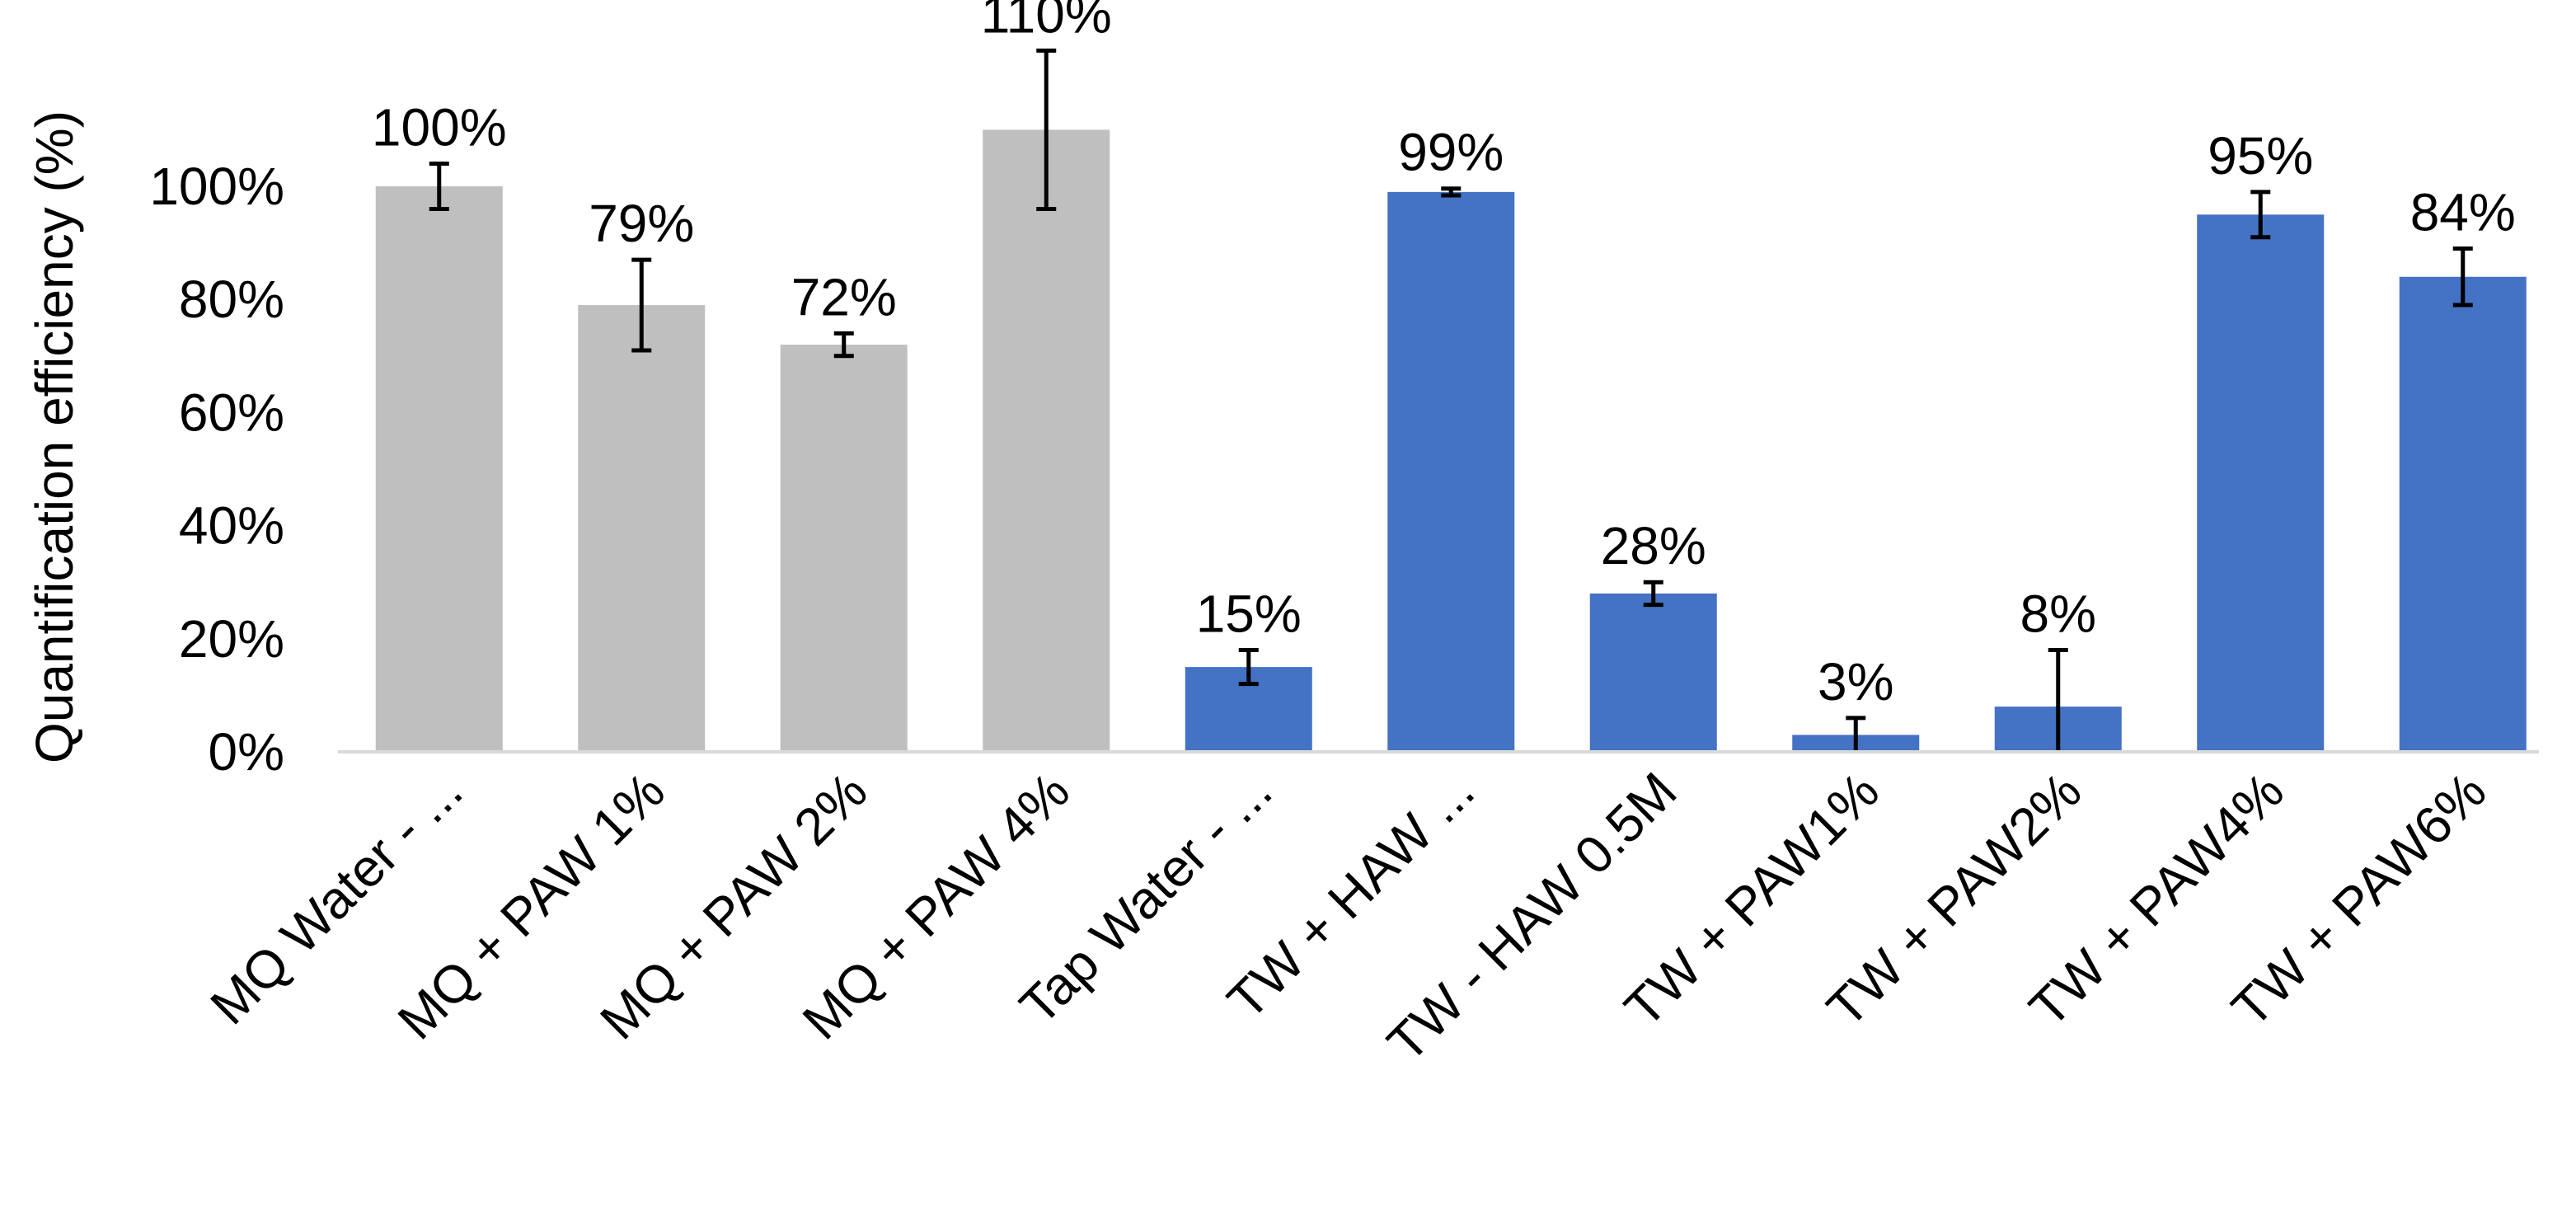  I want to click on data-label: 100%, so click(440, 127).